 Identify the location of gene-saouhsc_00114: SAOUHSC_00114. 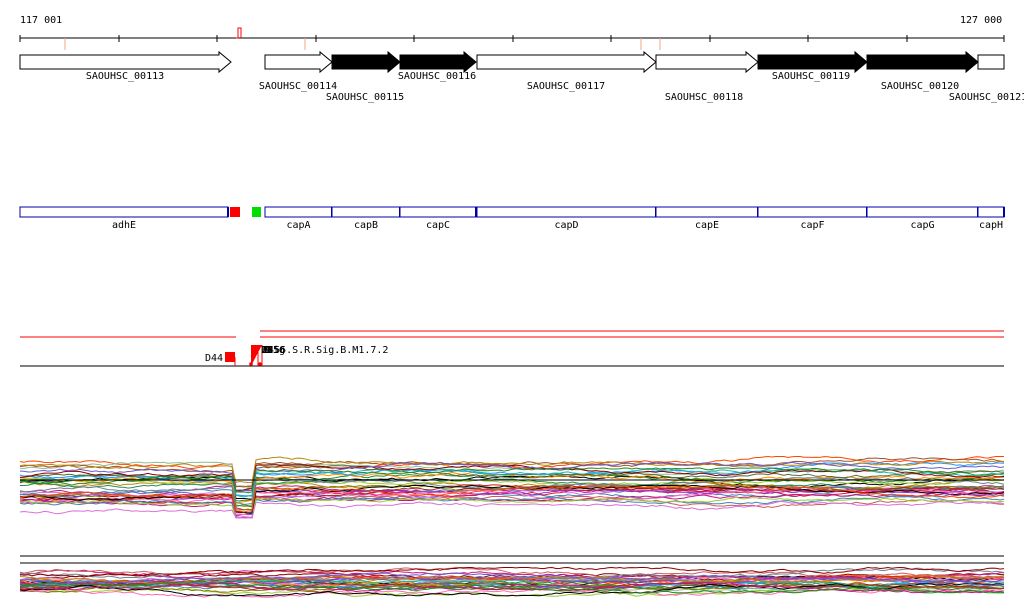
(298, 71).